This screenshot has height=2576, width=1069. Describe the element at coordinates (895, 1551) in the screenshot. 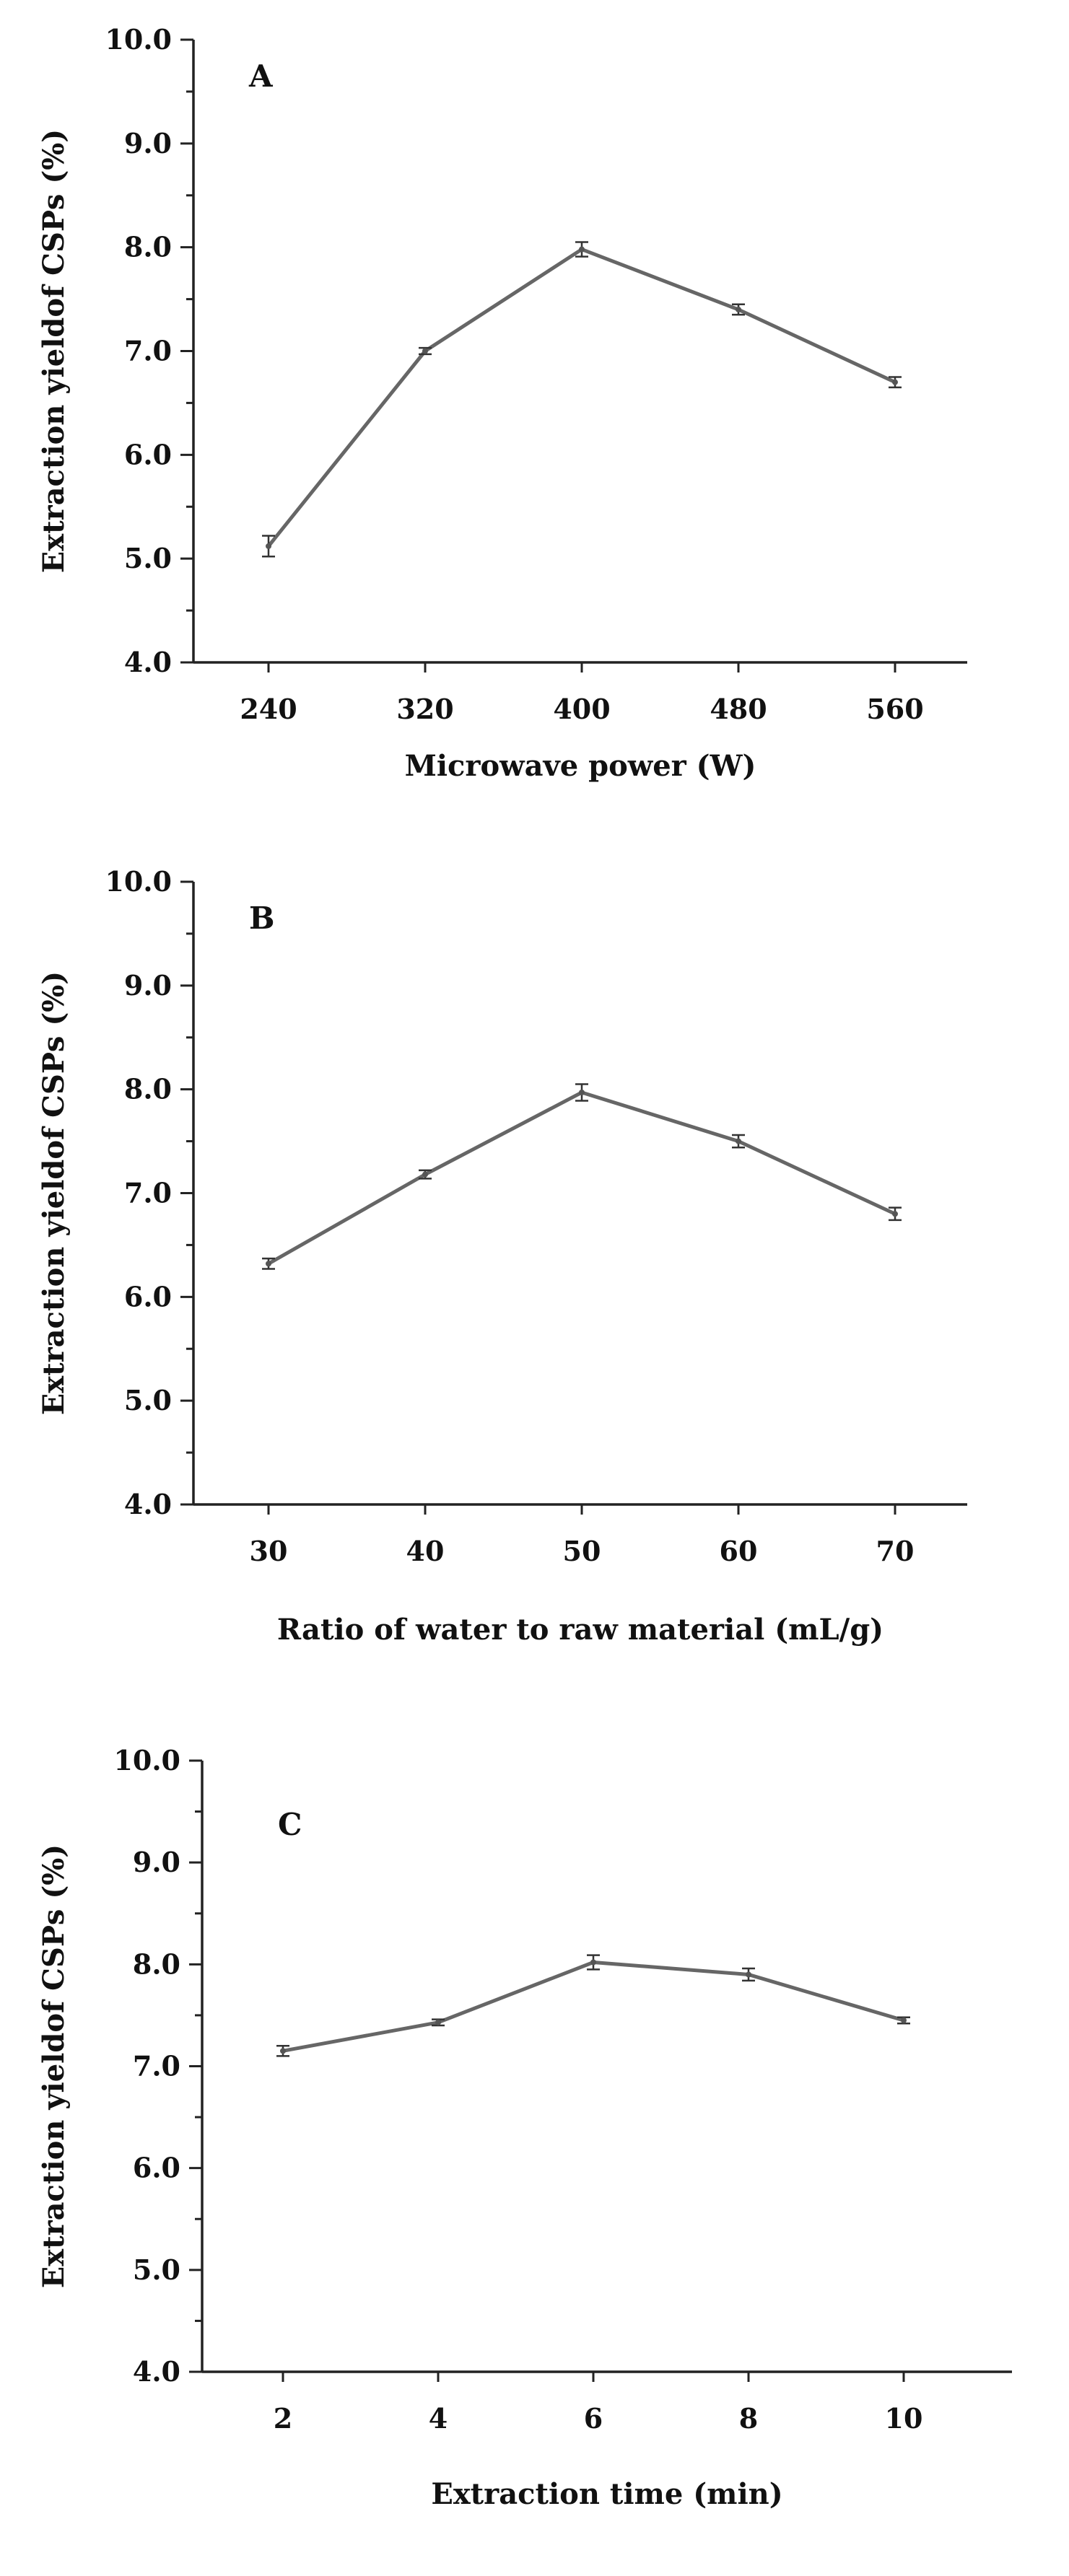

I see `x-tick-label: 70` at that location.